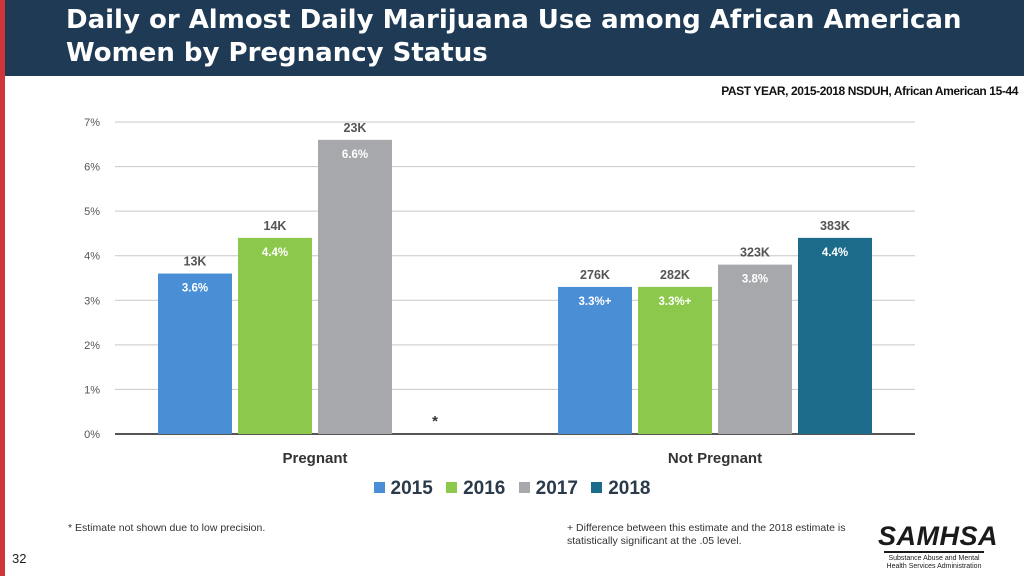 The image size is (1024, 576). Describe the element at coordinates (275, 226) in the screenshot. I see `bar-count-label: 14K` at that location.